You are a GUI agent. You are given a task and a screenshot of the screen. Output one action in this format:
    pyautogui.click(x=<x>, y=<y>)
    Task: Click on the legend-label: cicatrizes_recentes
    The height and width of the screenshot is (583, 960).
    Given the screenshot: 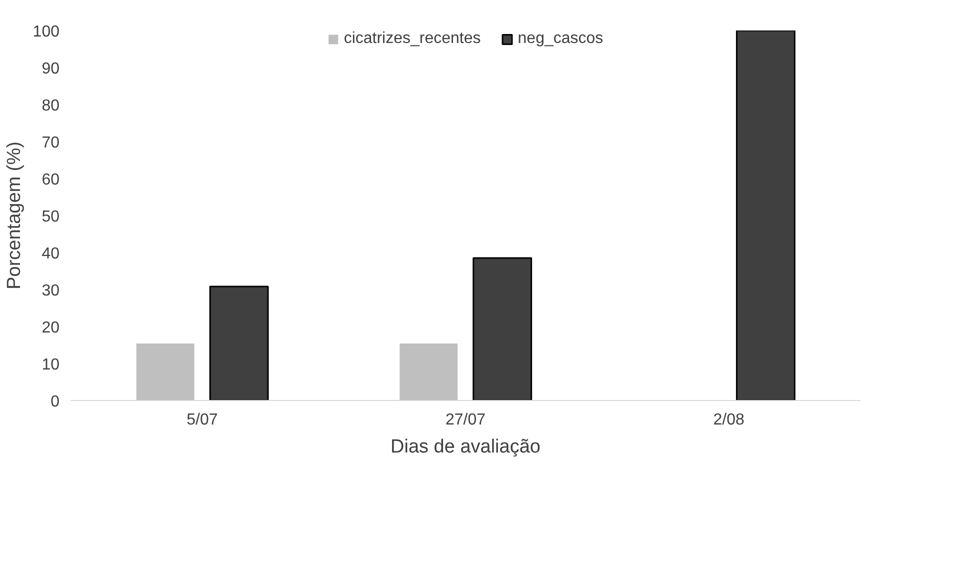 What is the action you would take?
    pyautogui.click(x=412, y=39)
    